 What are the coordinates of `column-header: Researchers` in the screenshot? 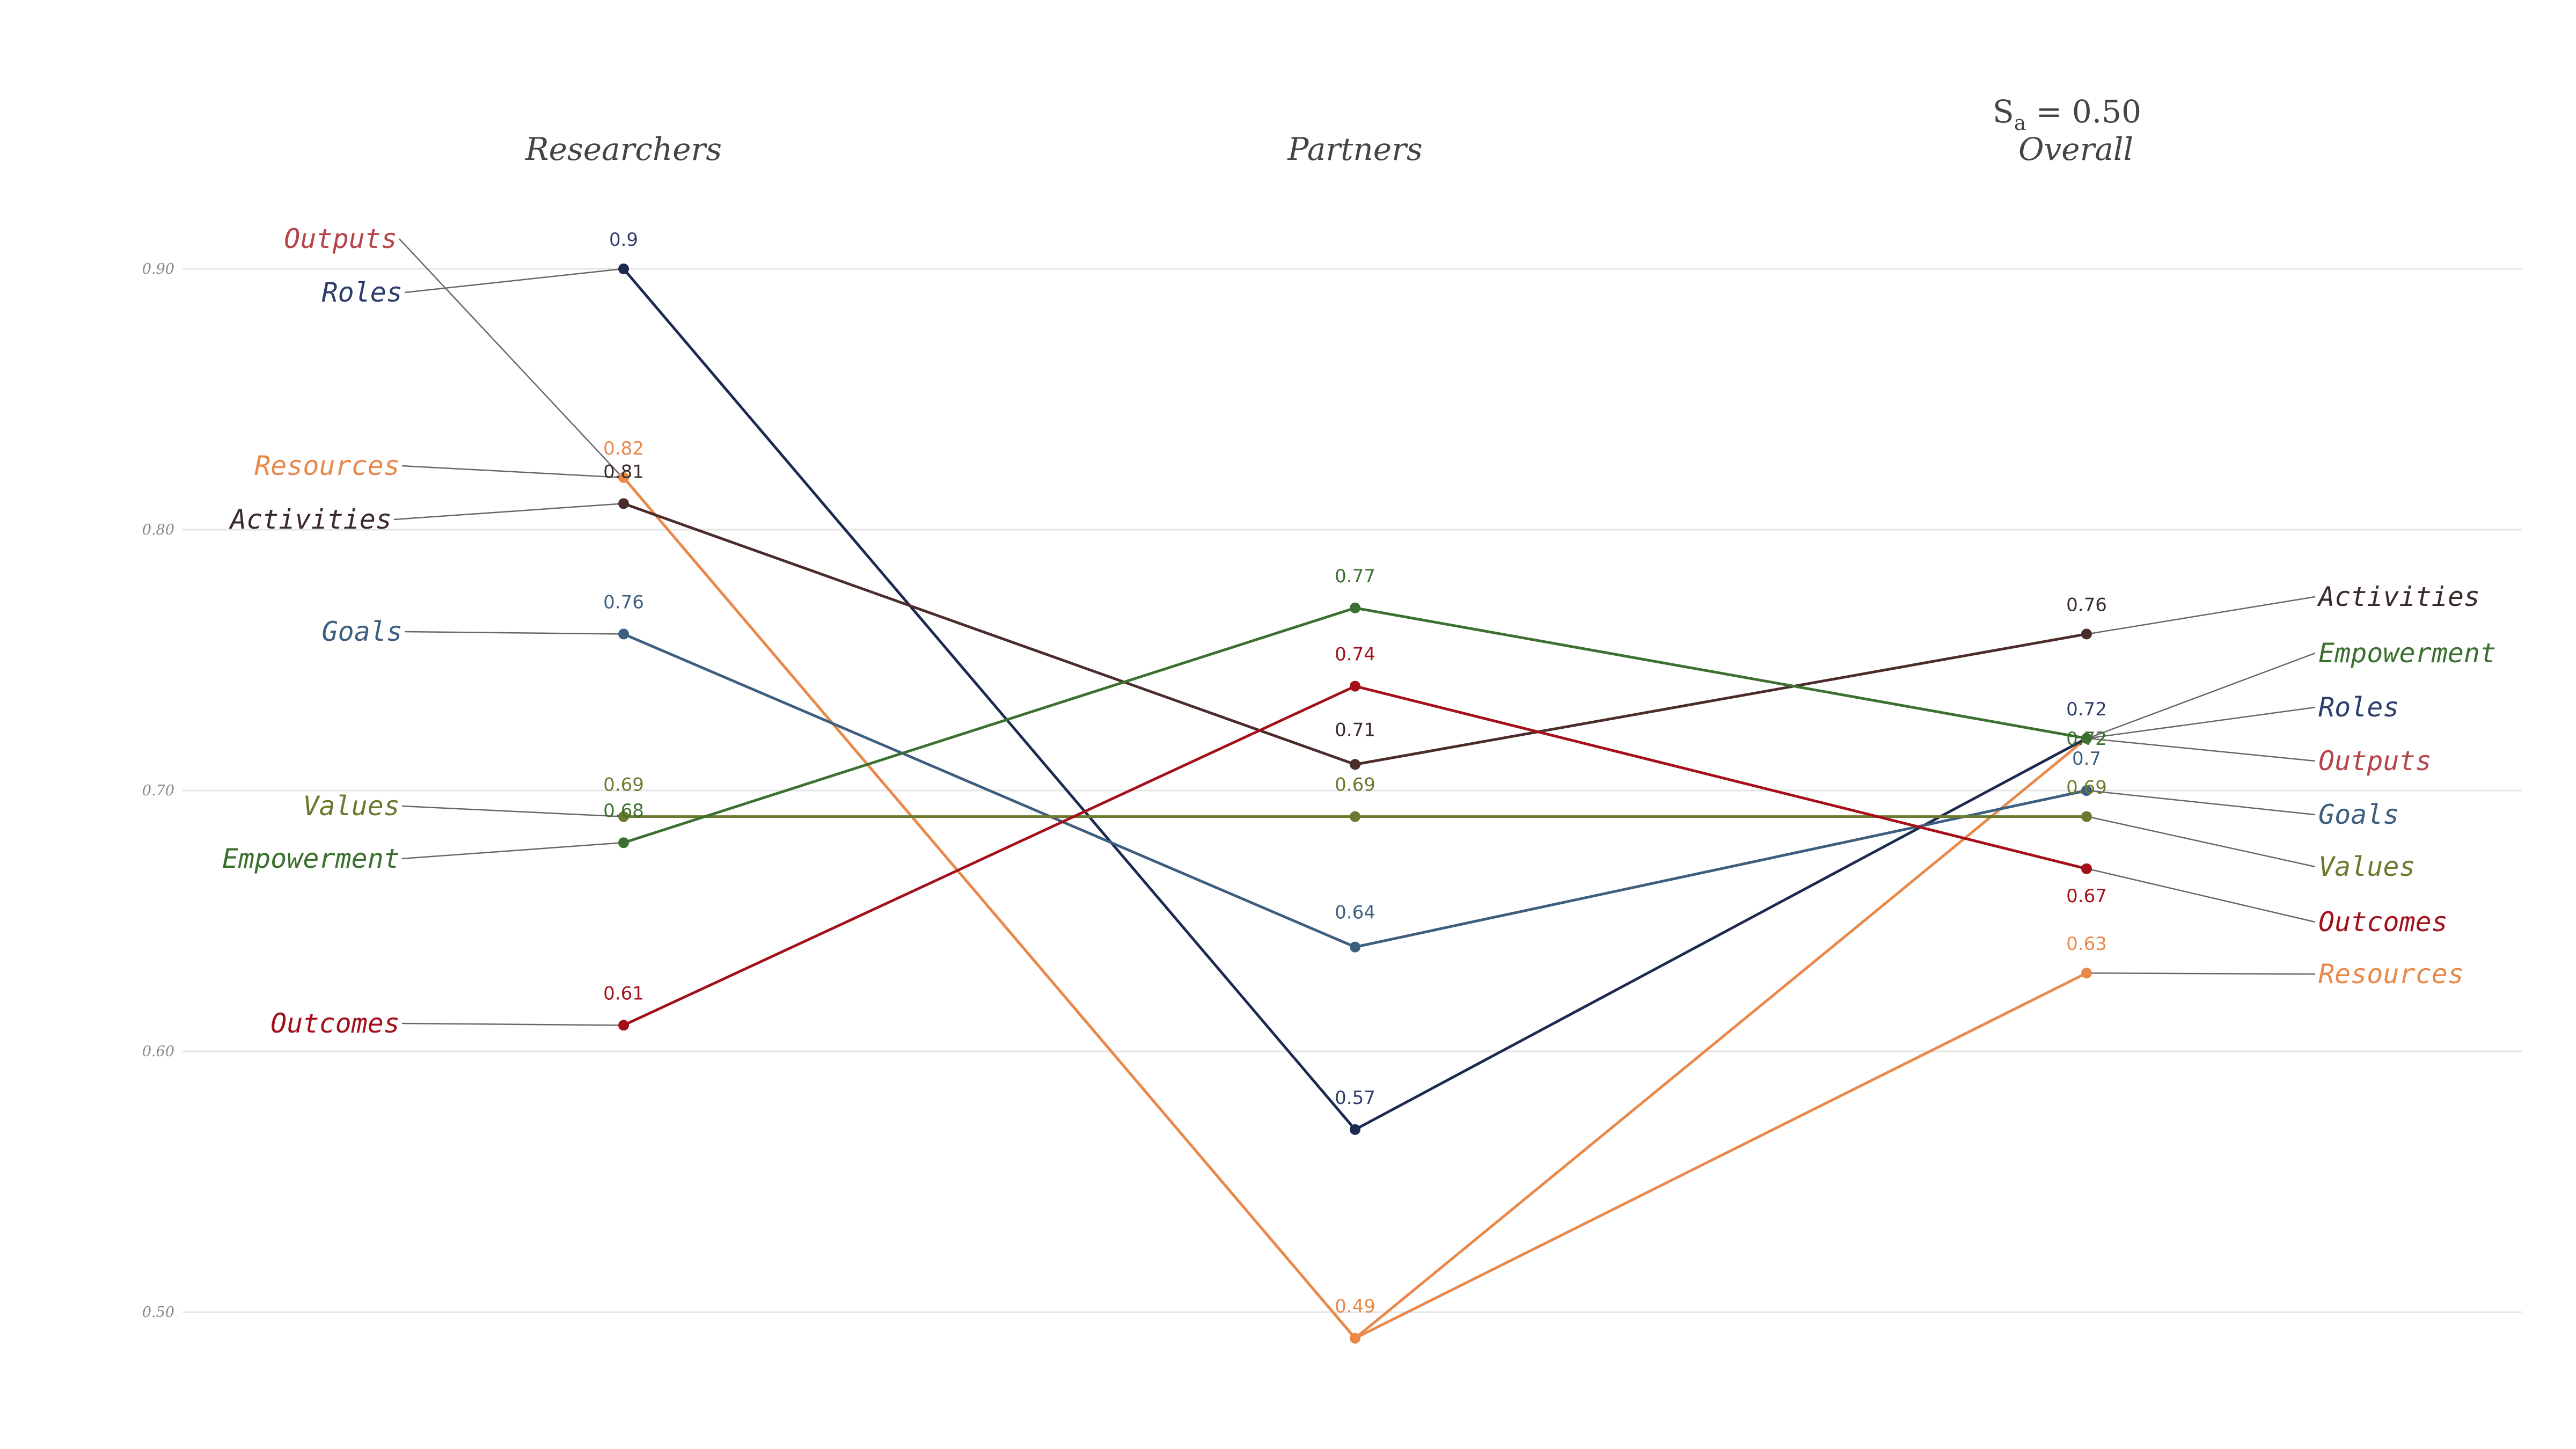 It's located at (623, 149).